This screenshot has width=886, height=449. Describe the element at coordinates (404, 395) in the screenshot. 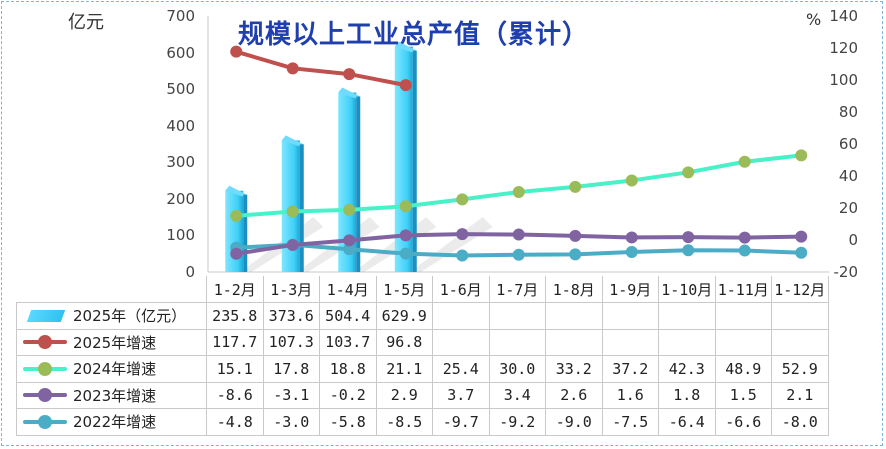

I see `table-cell: 2.9` at that location.